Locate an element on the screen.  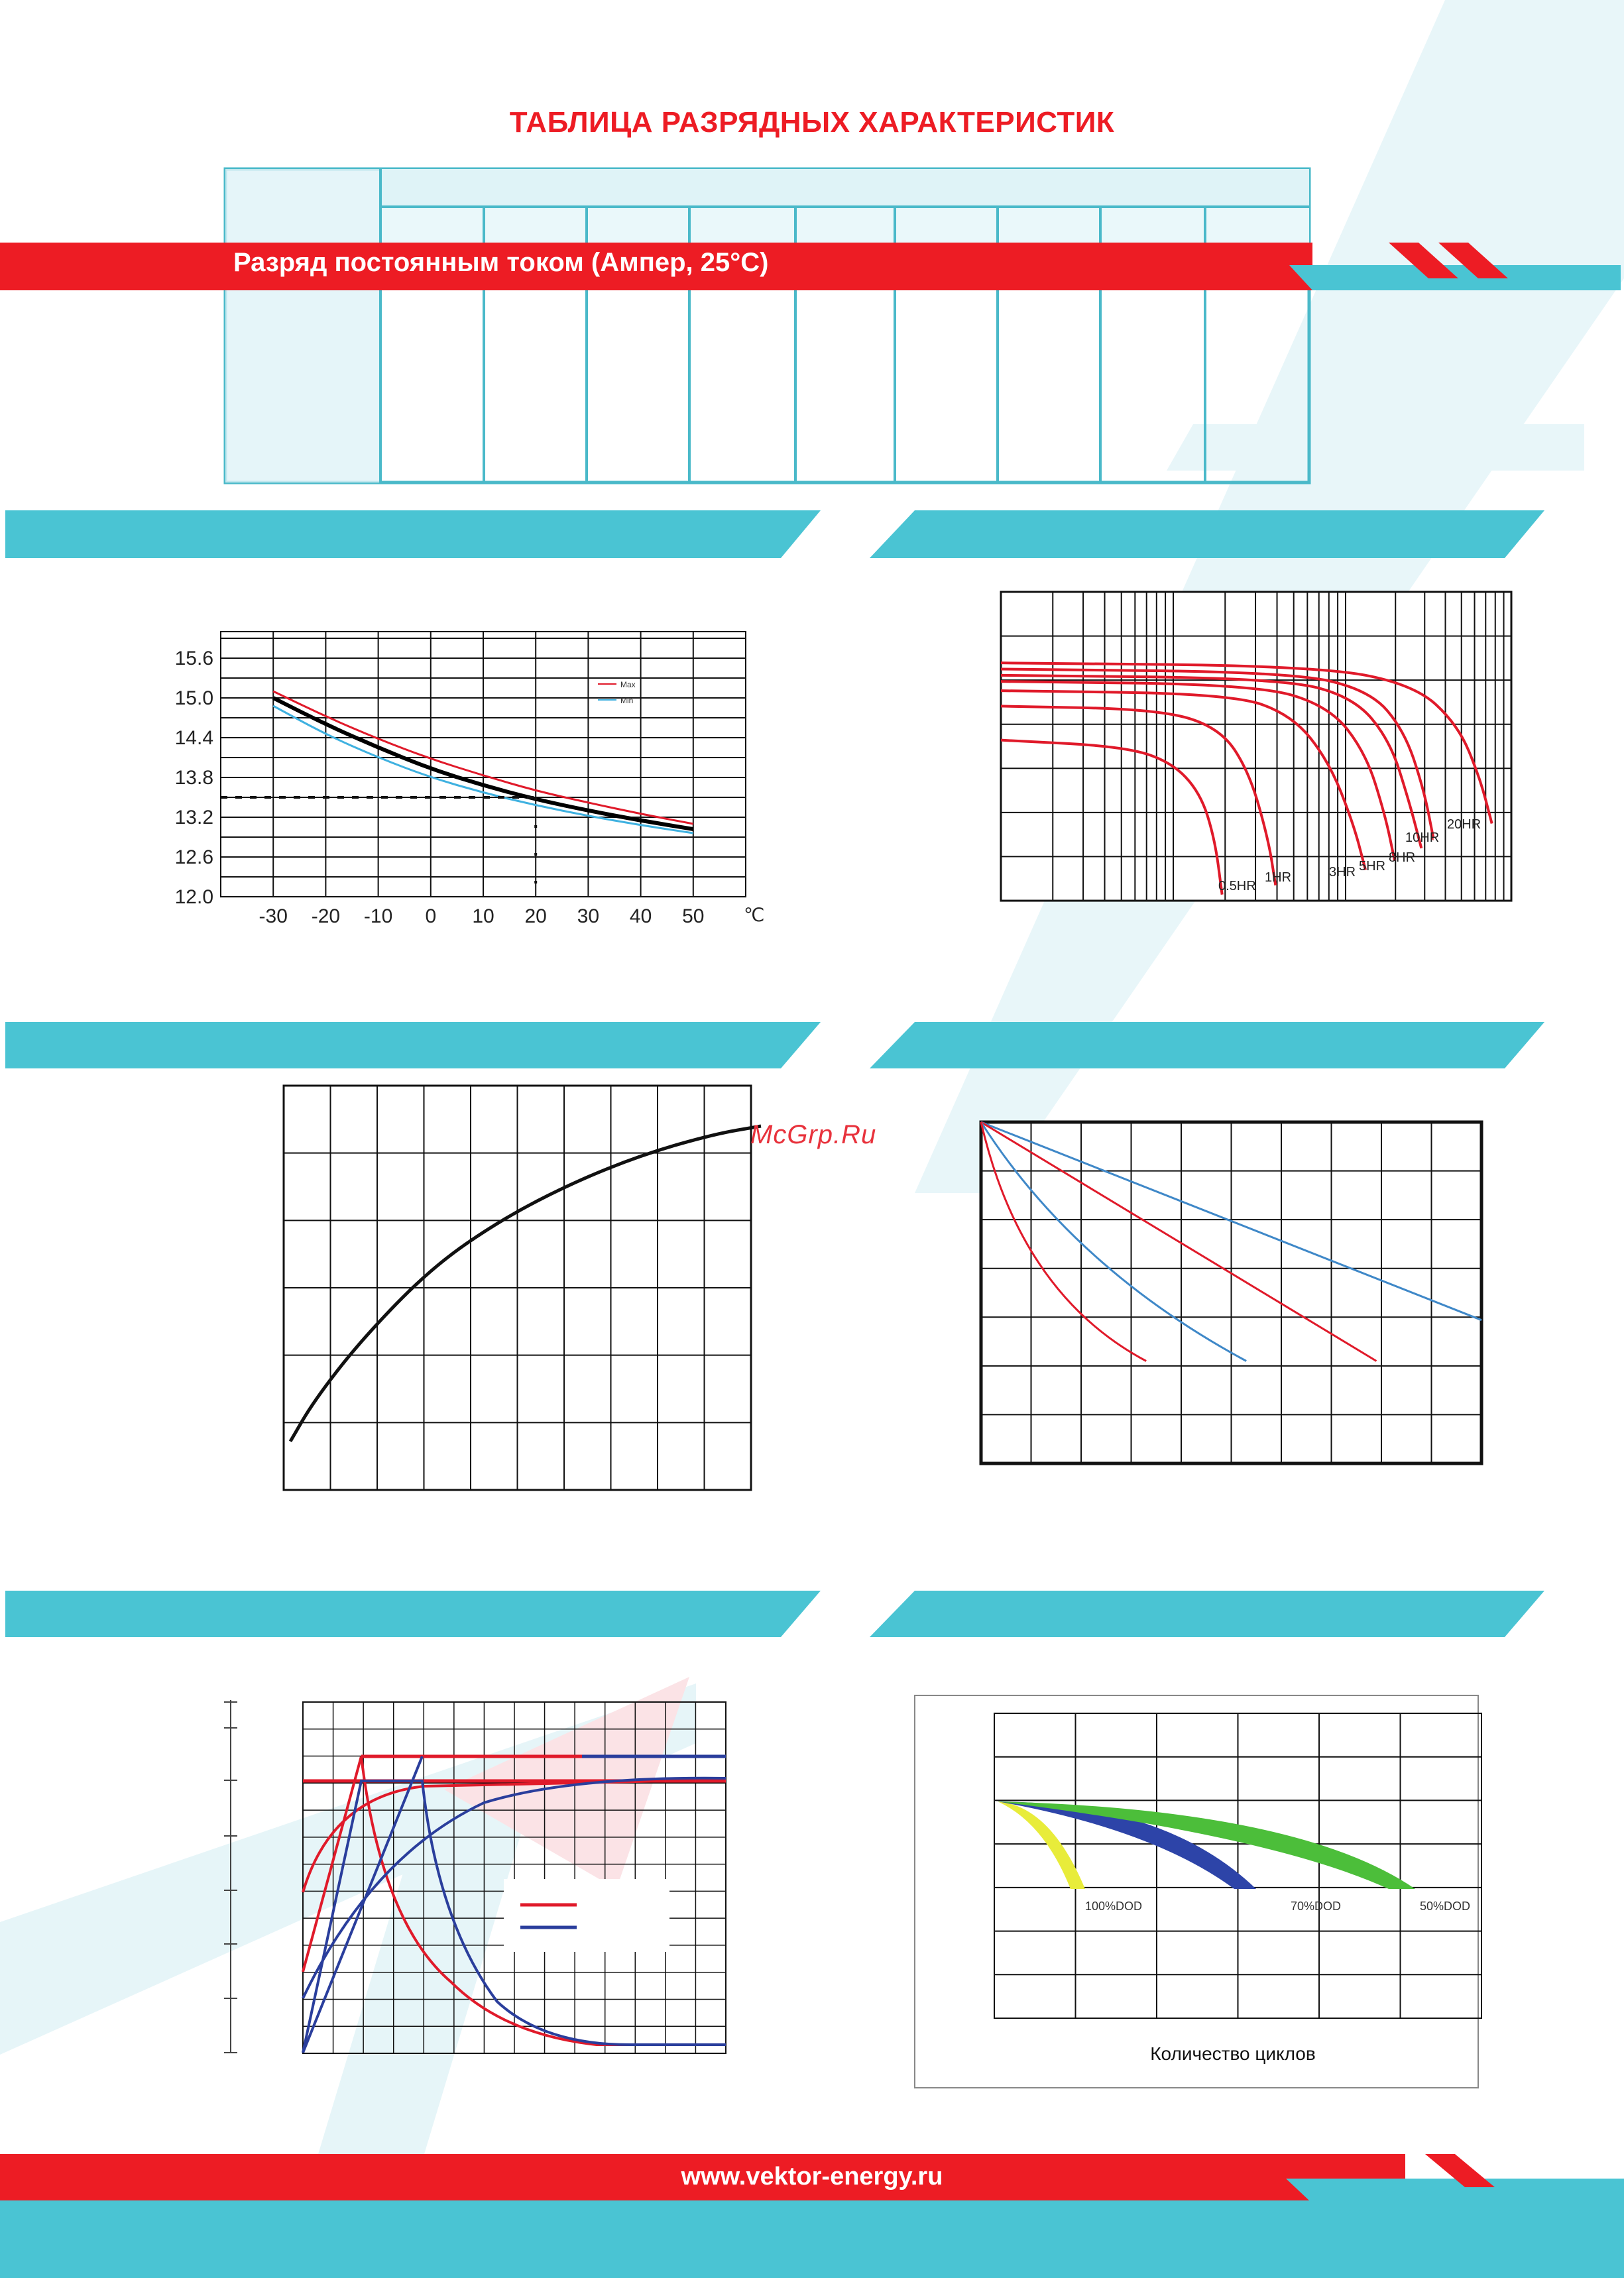
curve-label: 20HR is located at coordinates (1464, 824).